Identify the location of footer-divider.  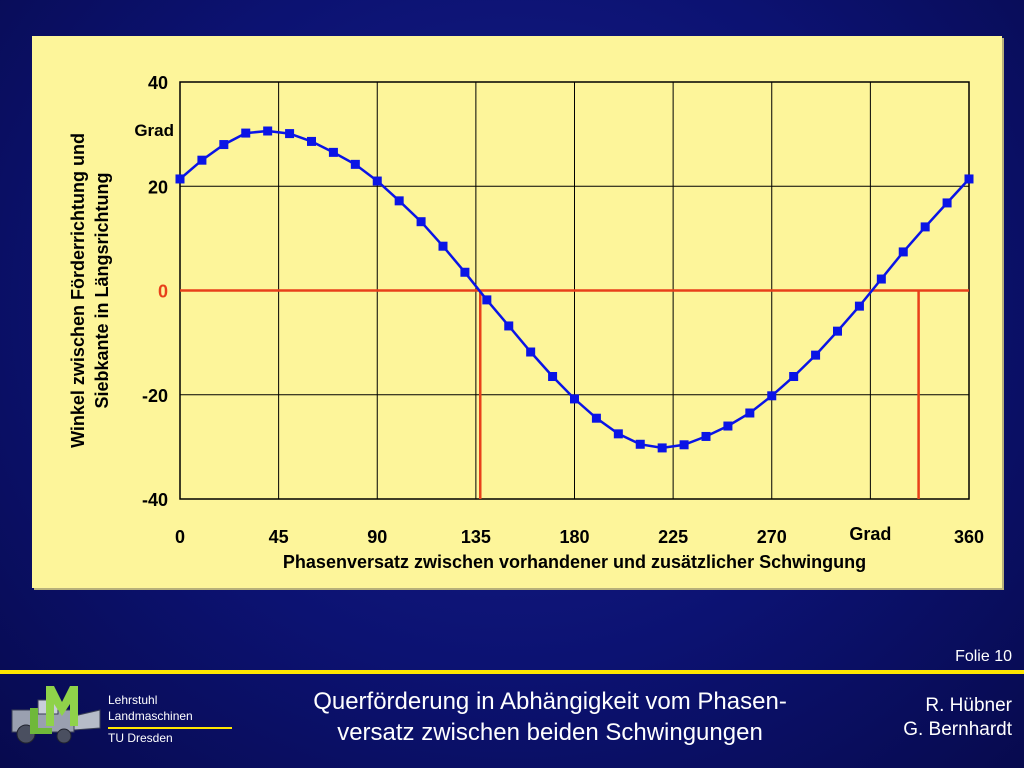
(512, 672).